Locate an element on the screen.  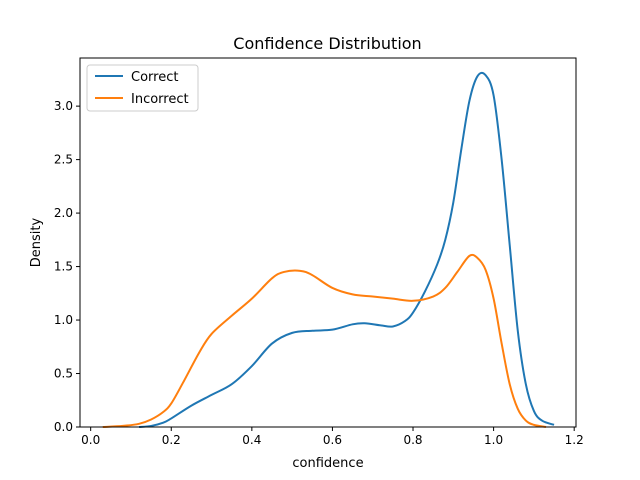
legend-label-correct: Correct is located at coordinates (154, 77).